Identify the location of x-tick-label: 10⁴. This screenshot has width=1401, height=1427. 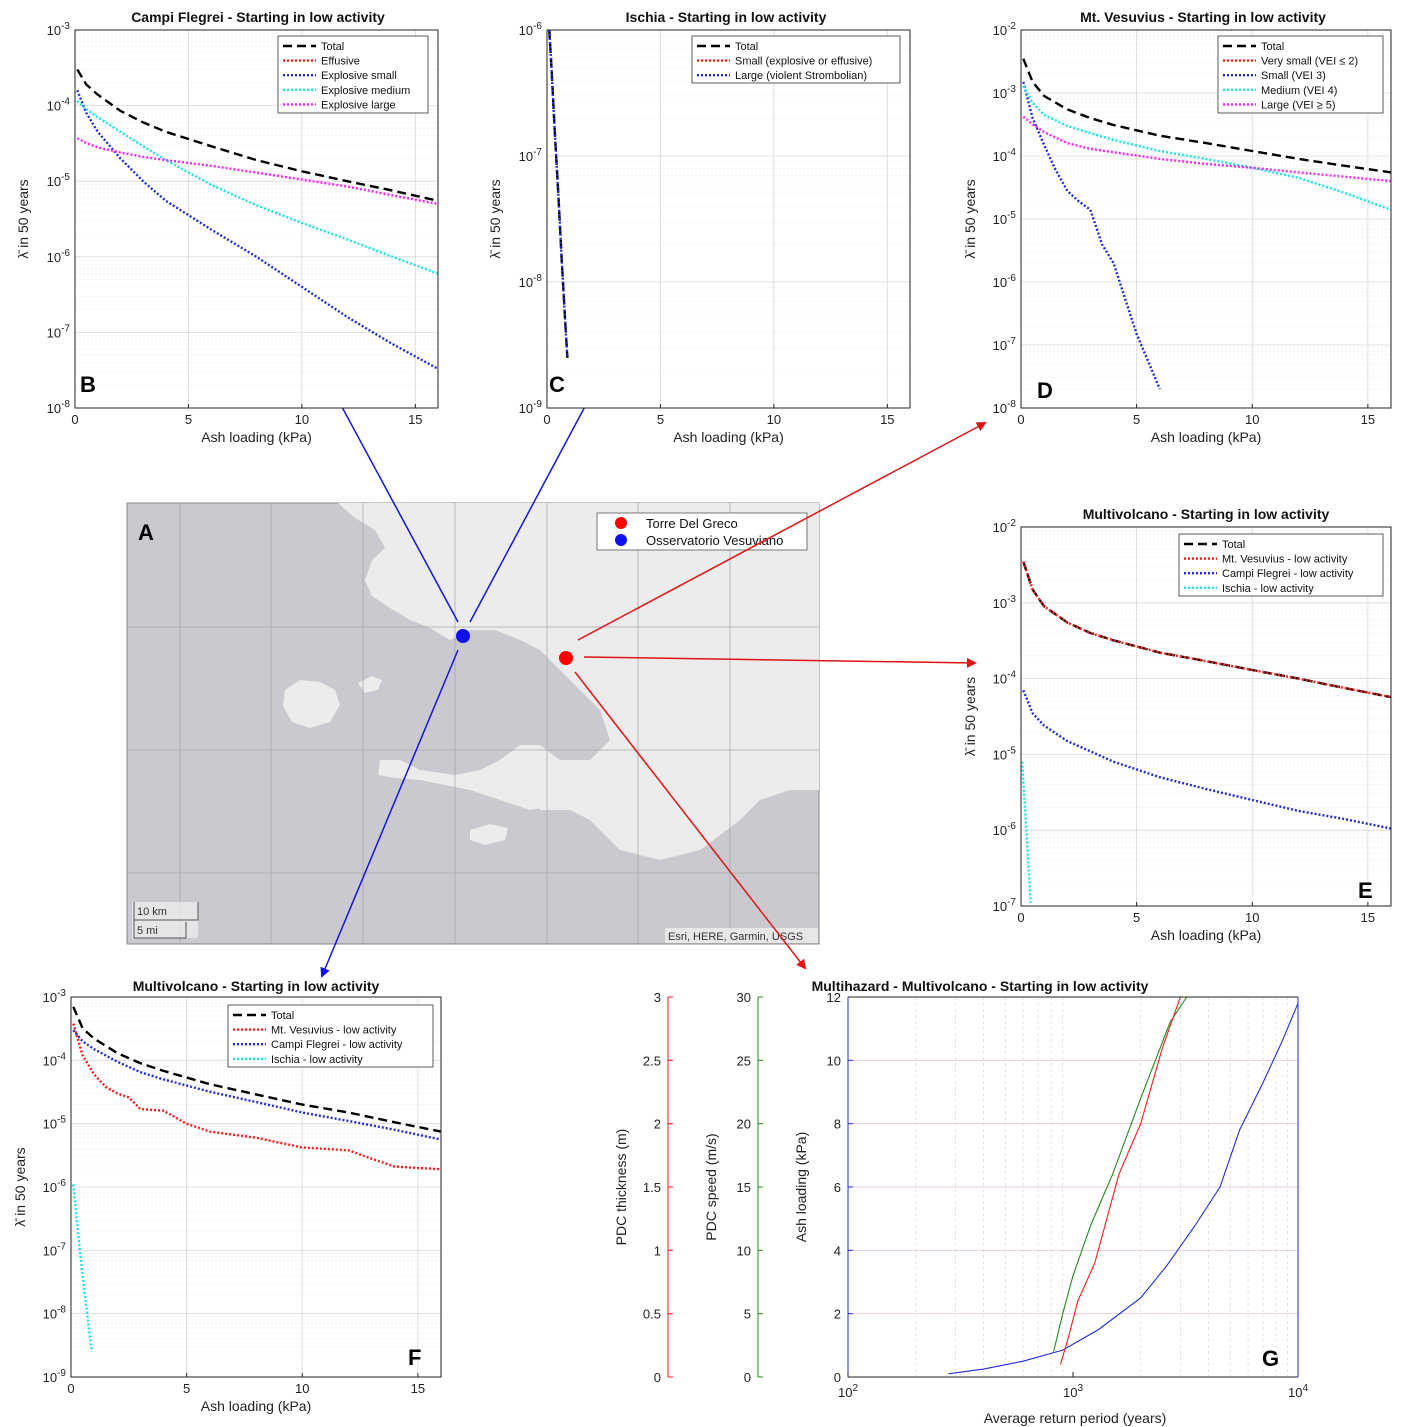
(1298, 1391).